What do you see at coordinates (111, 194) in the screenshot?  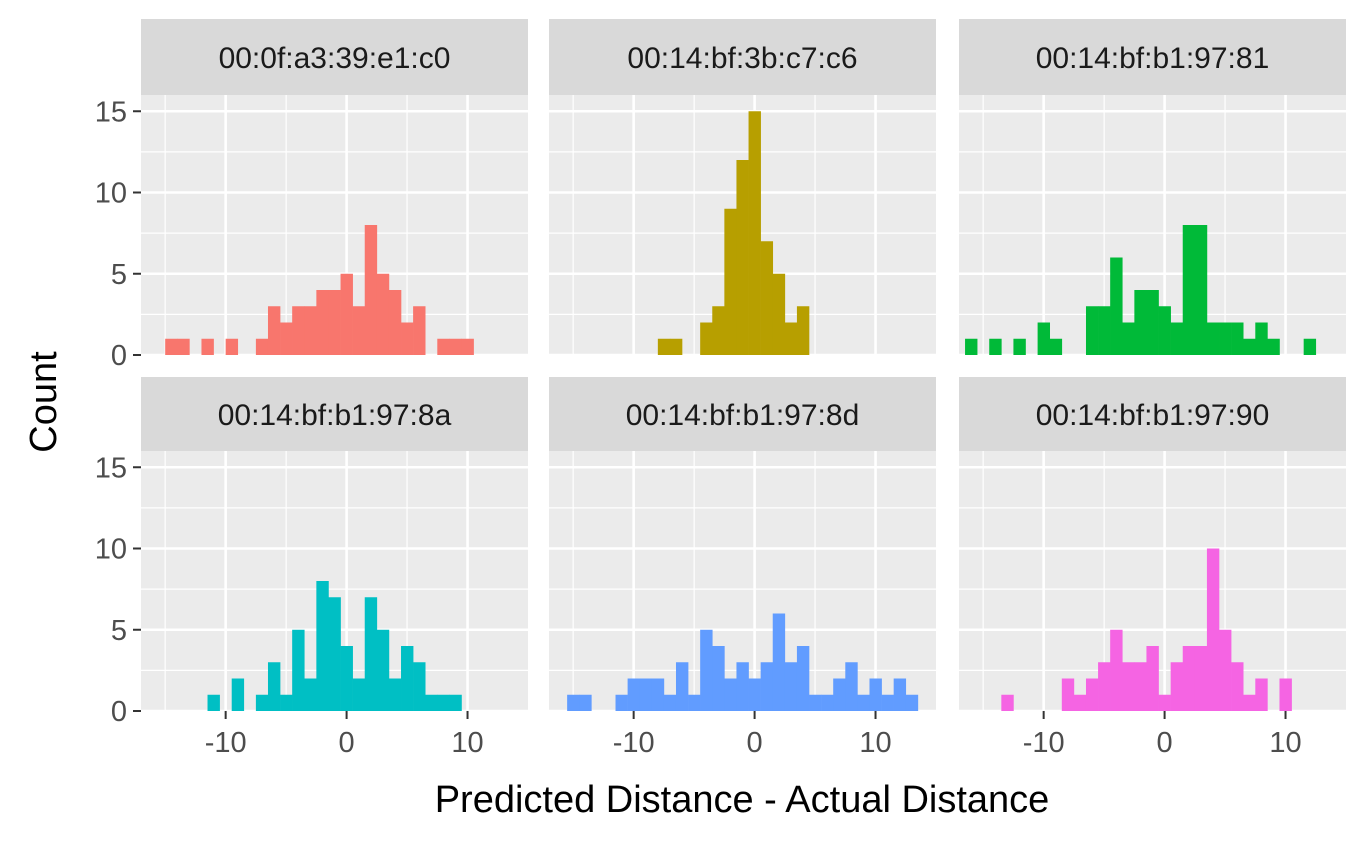 I see `y-tick-label: 10` at bounding box center [111, 194].